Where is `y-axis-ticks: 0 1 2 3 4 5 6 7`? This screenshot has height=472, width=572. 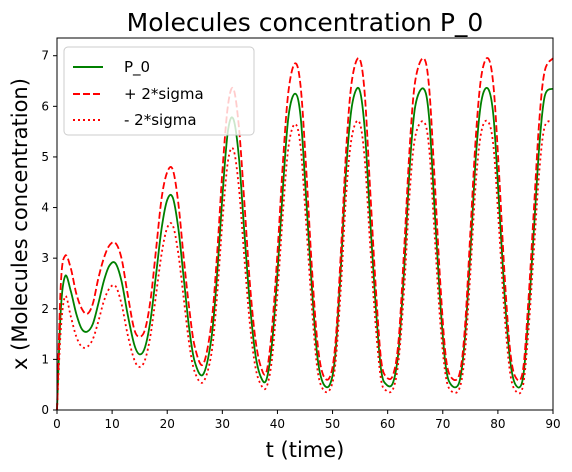
y-axis-ticks: 0 1 2 3 4 5 6 7 is located at coordinates (49, 233).